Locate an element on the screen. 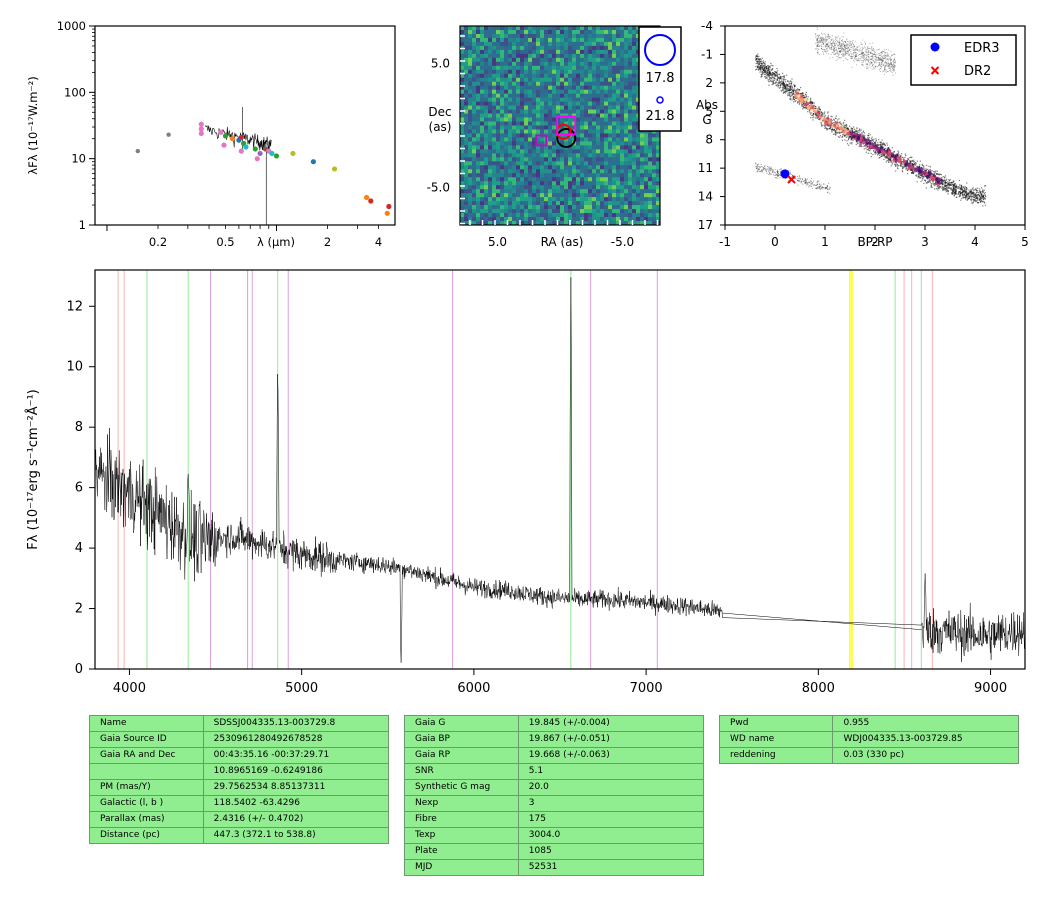 The image size is (1050, 902). table-key-cell: Gaia G is located at coordinates (461, 723).